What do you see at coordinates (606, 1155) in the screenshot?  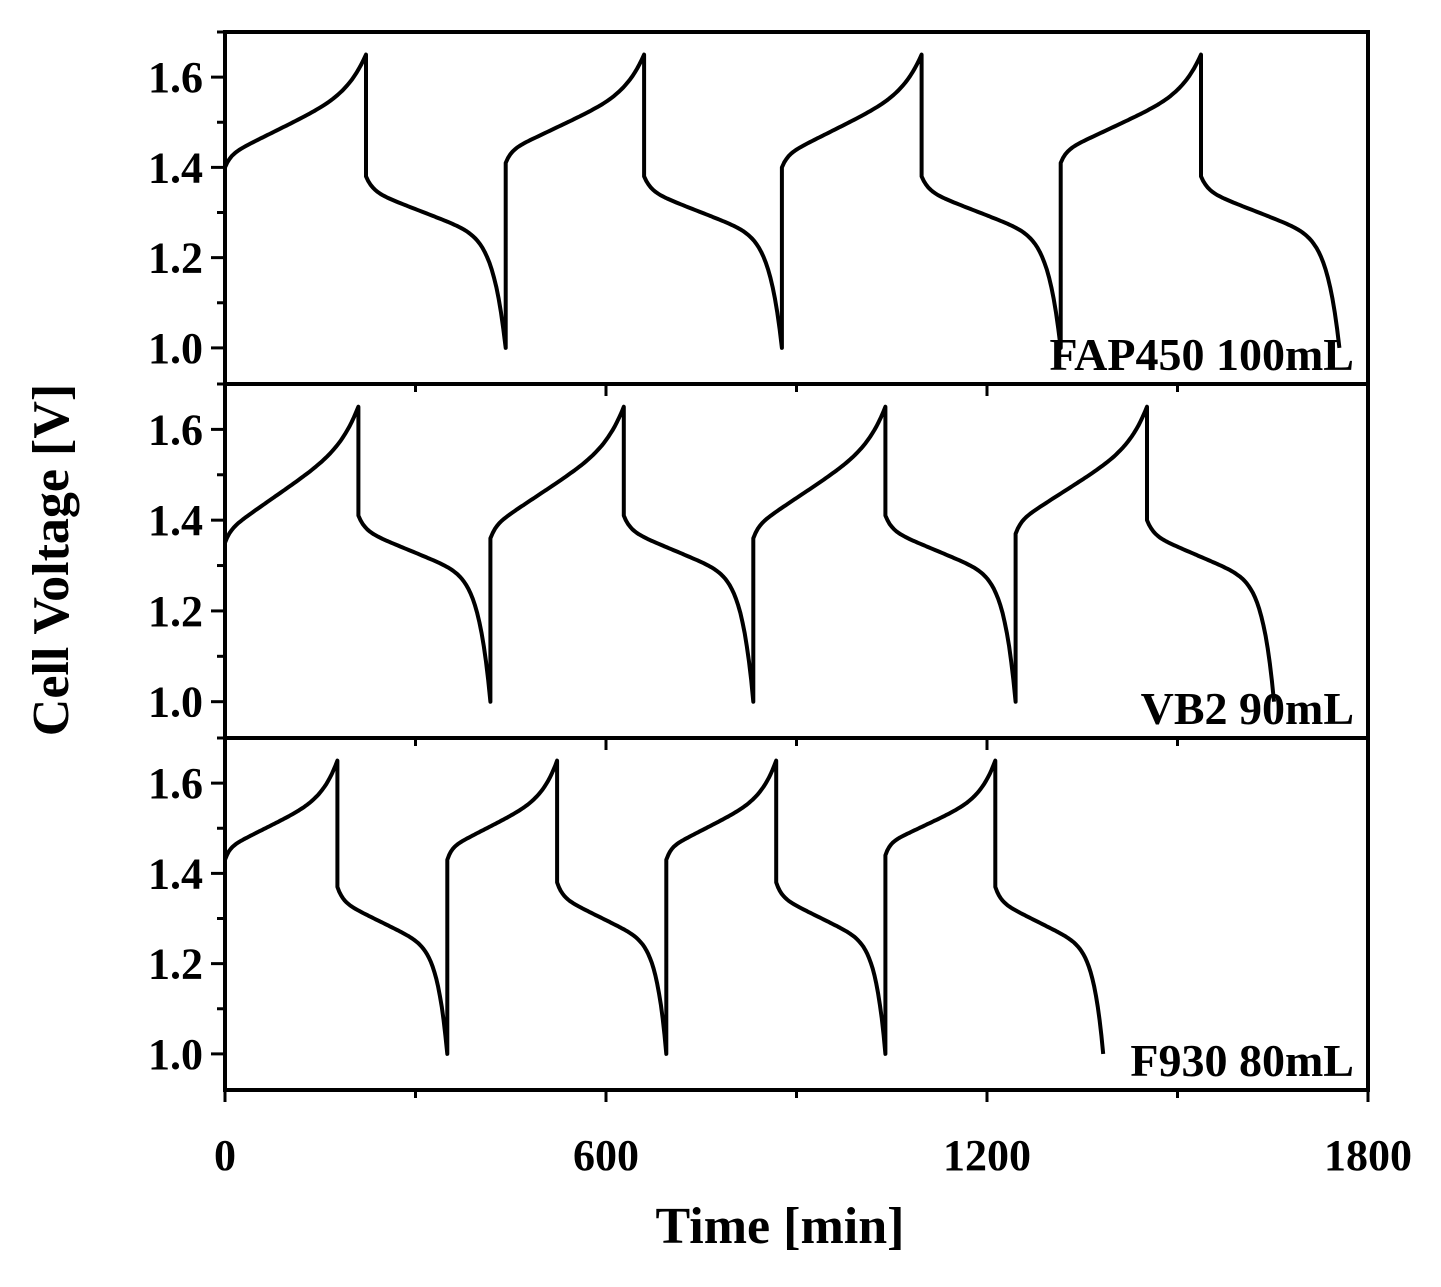 I see `x-tick-label: 600` at bounding box center [606, 1155].